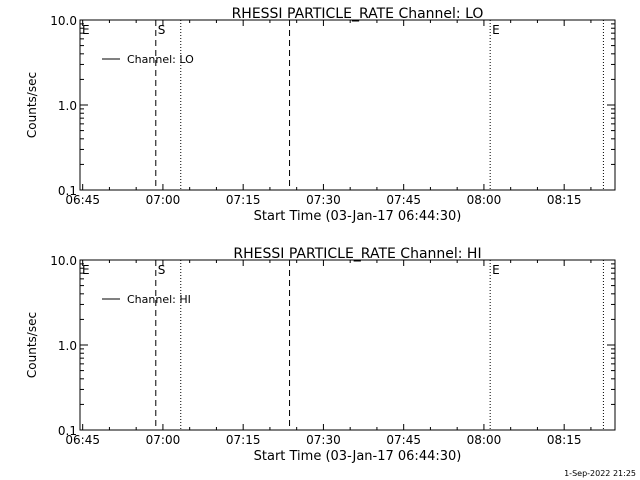 This screenshot has width=640, height=480. I want to click on timestamp: 1-Sep-2022 21:25, so click(600, 473).